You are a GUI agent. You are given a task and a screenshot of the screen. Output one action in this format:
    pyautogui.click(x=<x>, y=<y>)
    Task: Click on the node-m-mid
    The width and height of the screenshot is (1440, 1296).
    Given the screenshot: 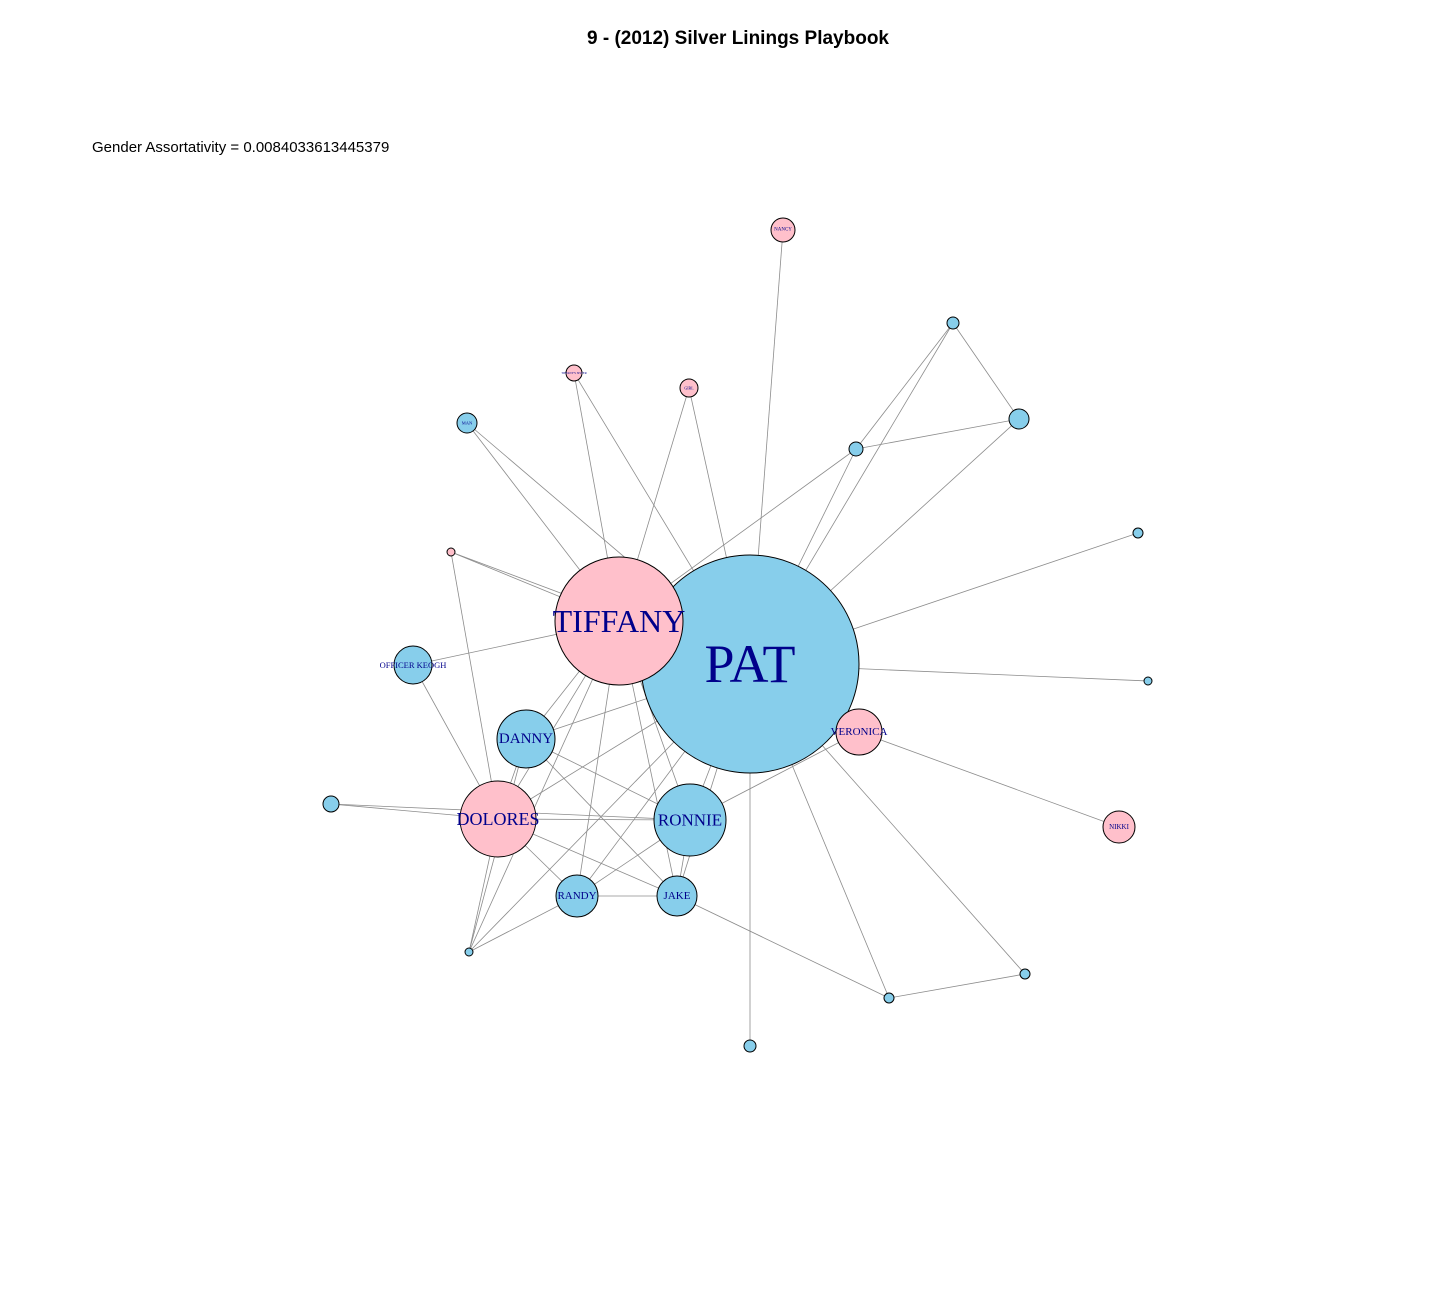 What is the action you would take?
    pyautogui.click(x=856, y=449)
    